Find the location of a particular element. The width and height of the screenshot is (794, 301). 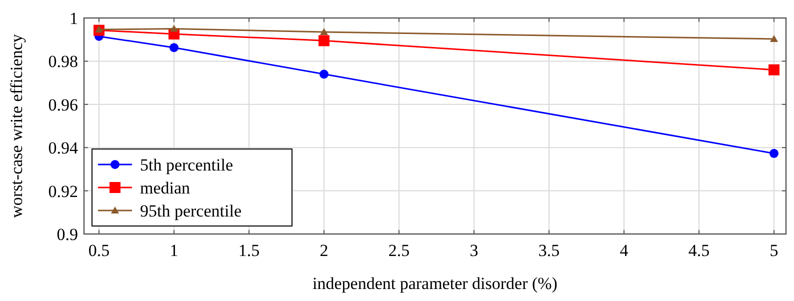

x-tick-label: 1 is located at coordinates (174, 250).